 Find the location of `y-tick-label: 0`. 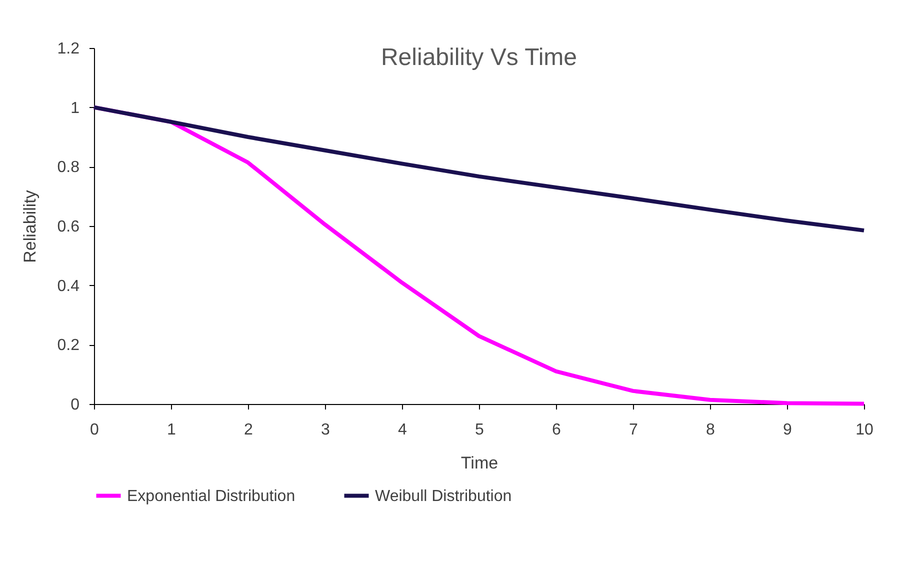

y-tick-label: 0 is located at coordinates (75, 405).